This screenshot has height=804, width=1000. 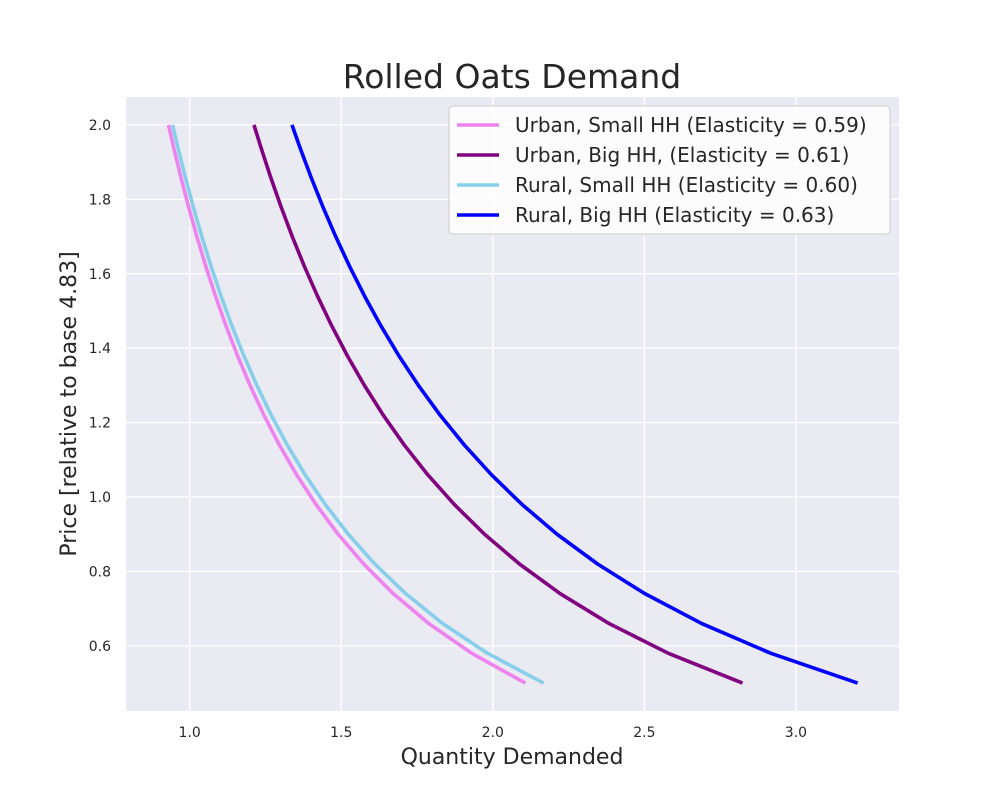 What do you see at coordinates (100, 498) in the screenshot?
I see `y-tick-label: 1.0` at bounding box center [100, 498].